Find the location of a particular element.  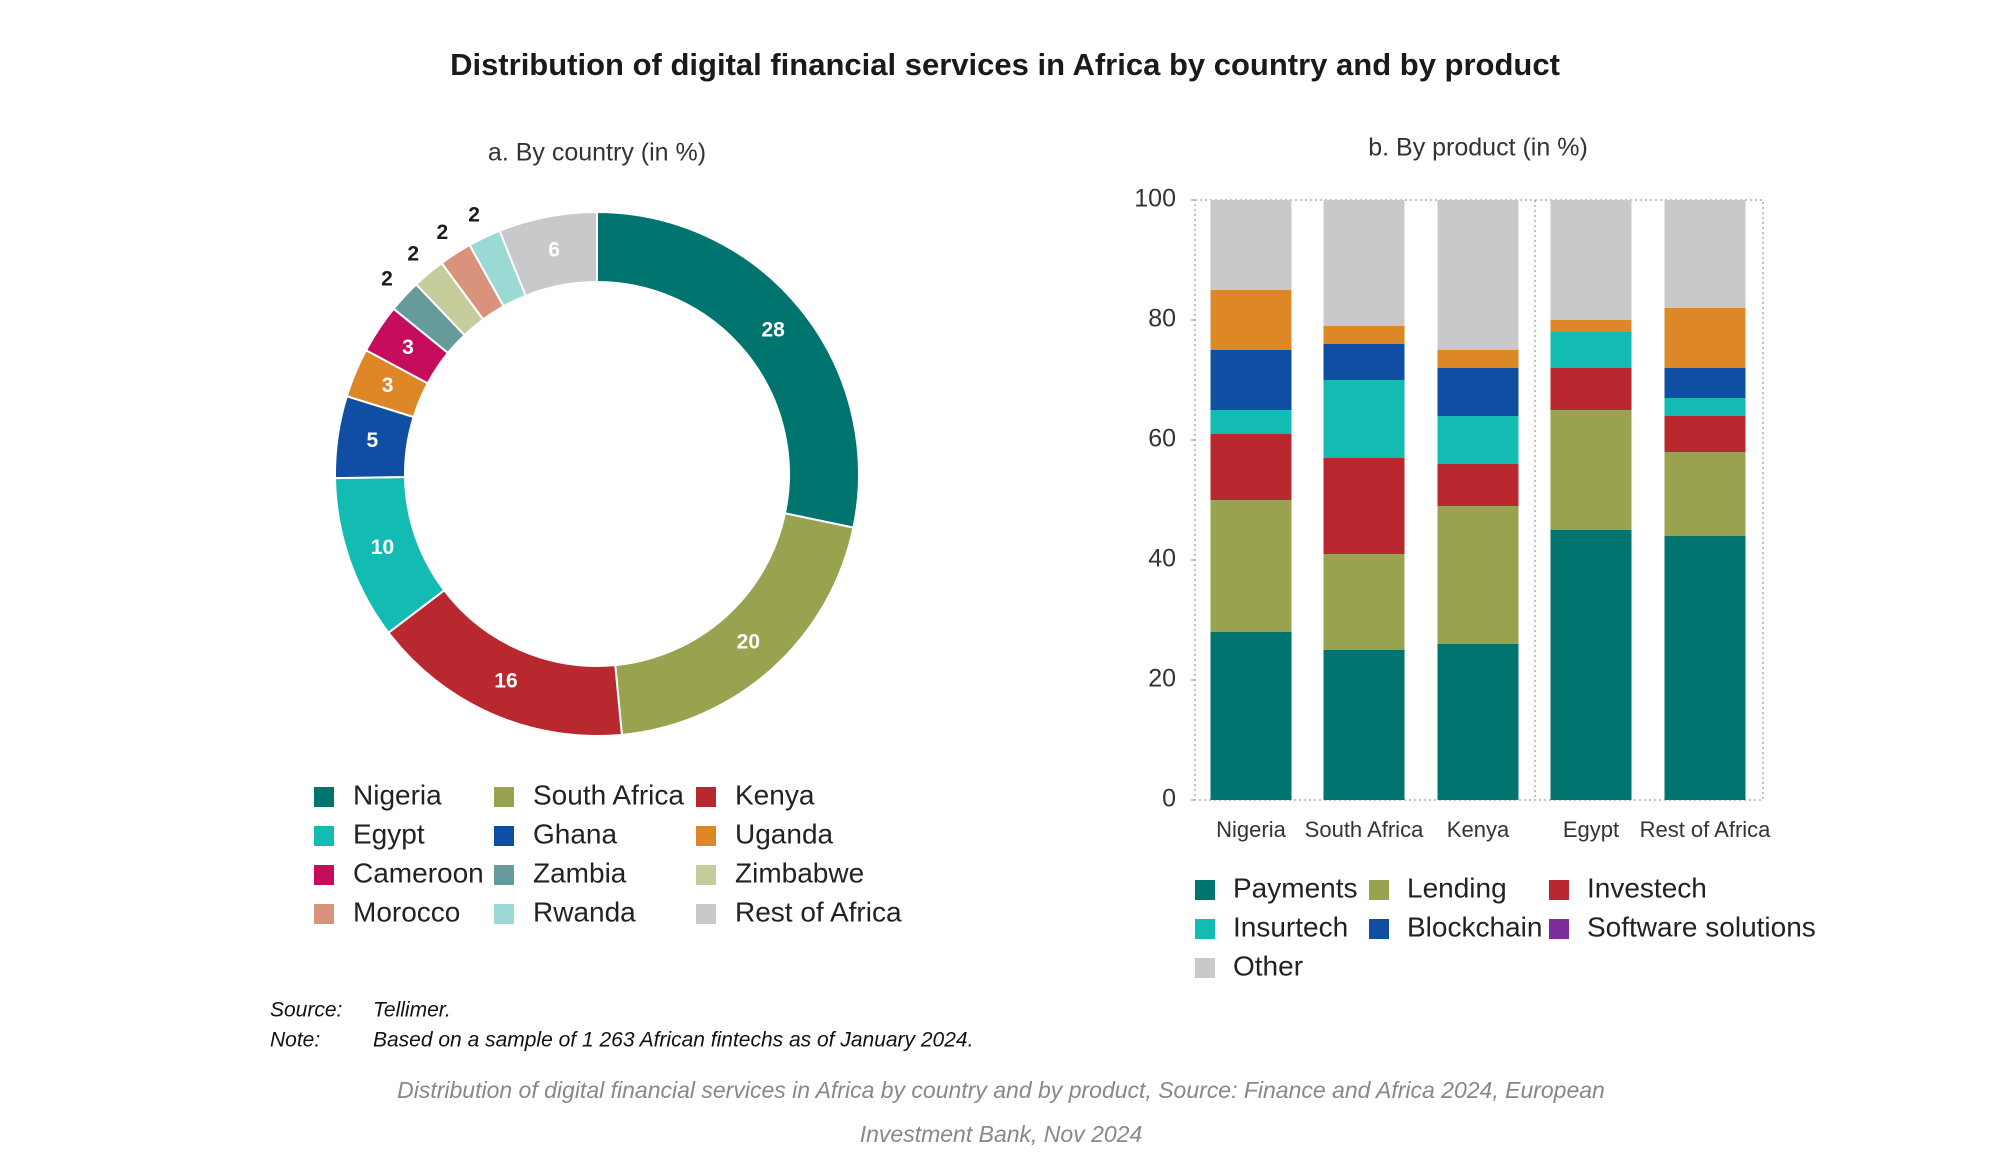

y-tick-label: 20 is located at coordinates (1162, 679).